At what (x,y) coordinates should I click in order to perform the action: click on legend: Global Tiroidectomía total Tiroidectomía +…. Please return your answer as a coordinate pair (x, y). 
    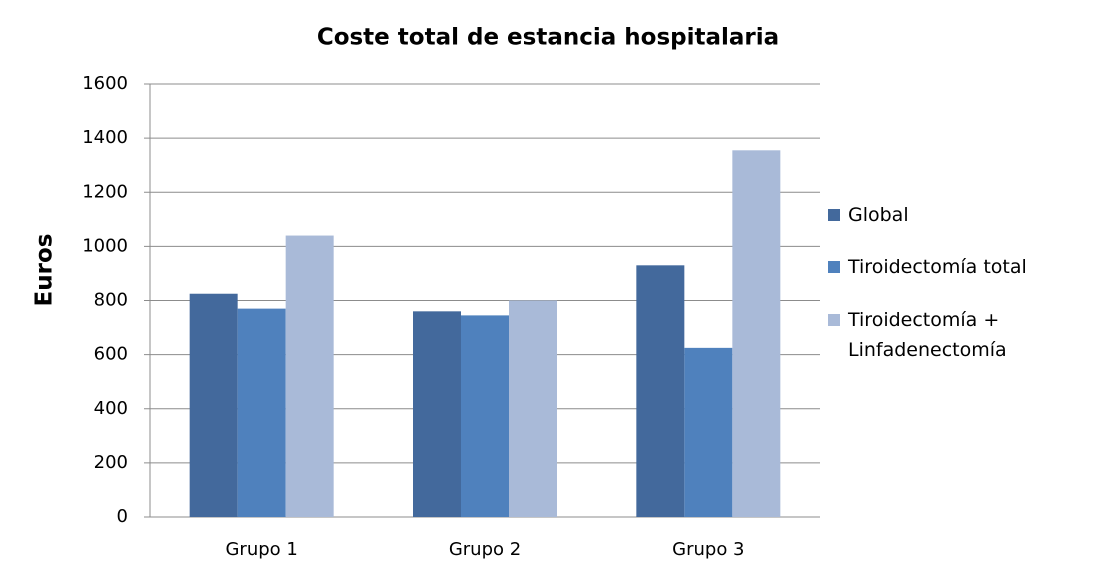
    Looking at the image, I should click on (948, 294).